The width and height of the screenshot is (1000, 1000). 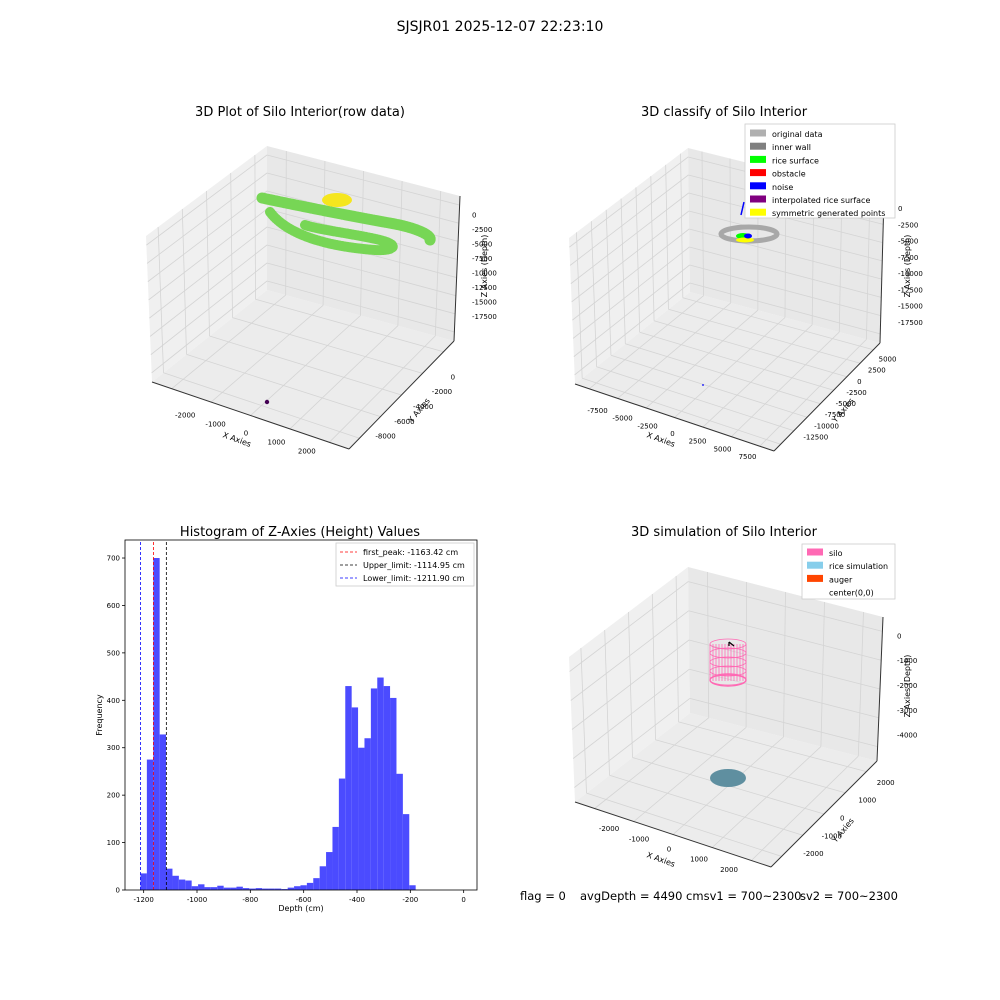 I want to click on legend-label: silo, so click(x=836, y=553).